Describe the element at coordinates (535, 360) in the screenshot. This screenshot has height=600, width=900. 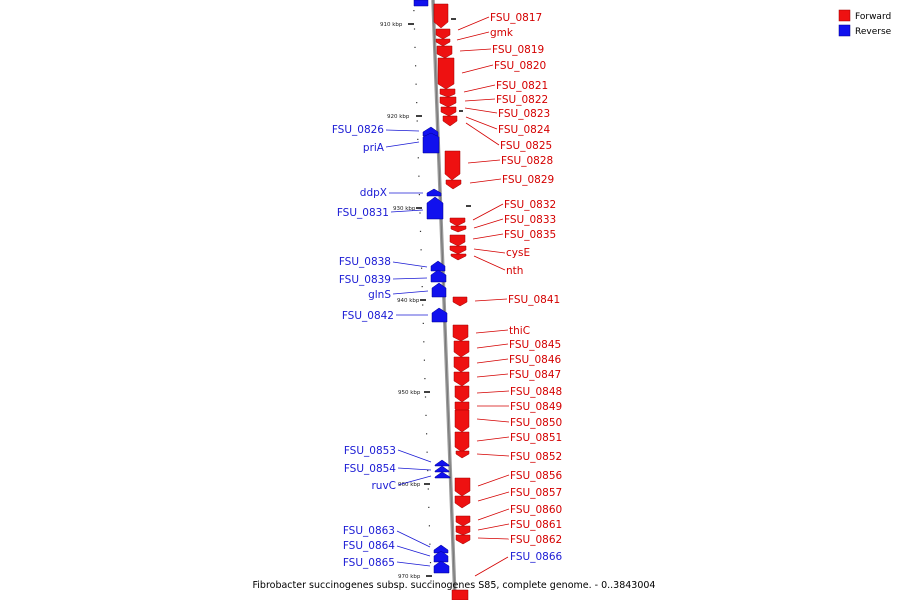
I see `gene-label: FSU_0846` at that location.